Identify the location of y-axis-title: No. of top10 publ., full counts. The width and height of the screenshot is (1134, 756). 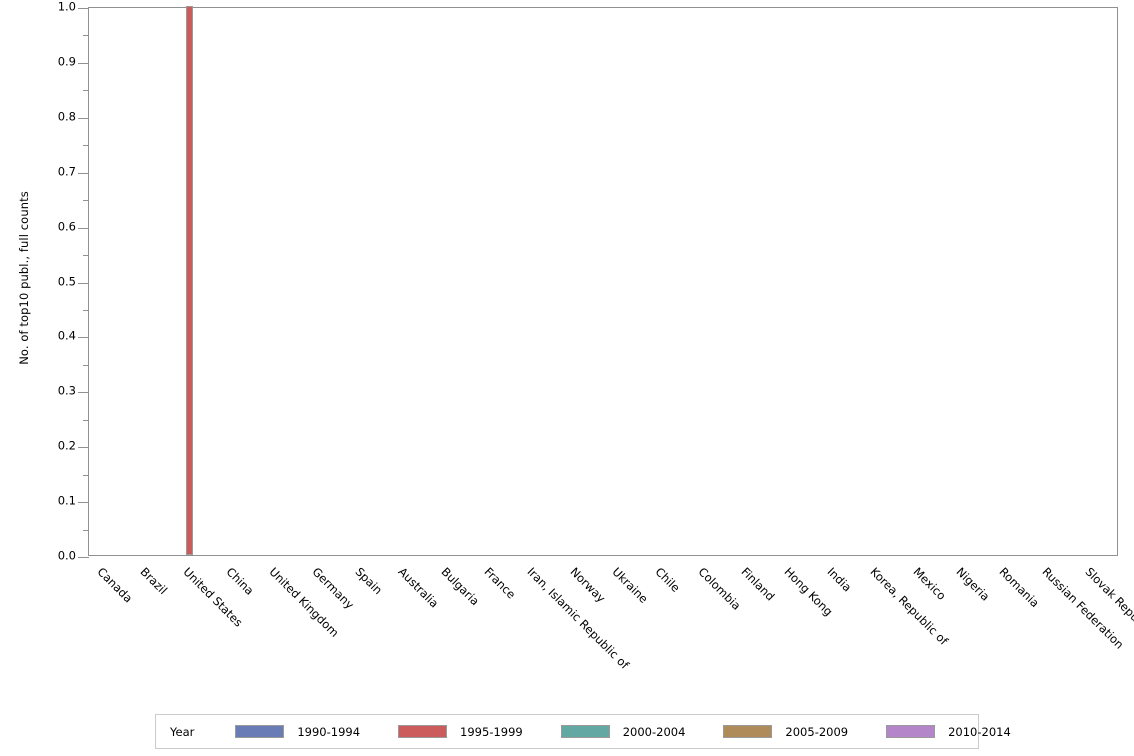
(24, 278).